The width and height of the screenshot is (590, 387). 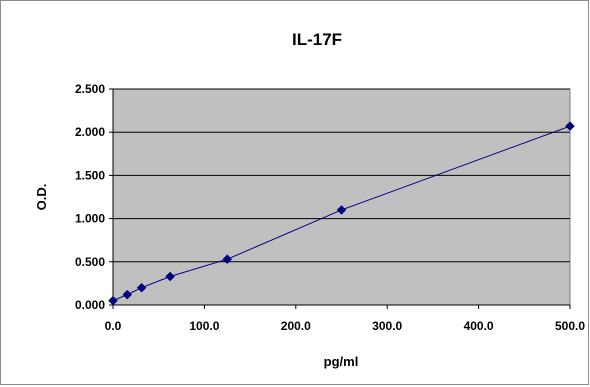 What do you see at coordinates (90, 305) in the screenshot?
I see `y-tick-label: 0.000` at bounding box center [90, 305].